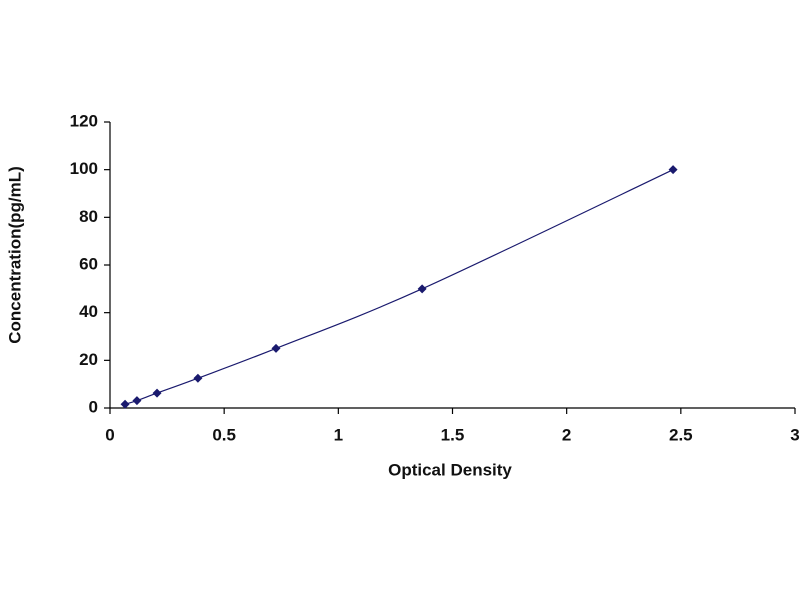 This screenshot has height=600, width=800. I want to click on y-tick-label: 120, so click(84, 120).